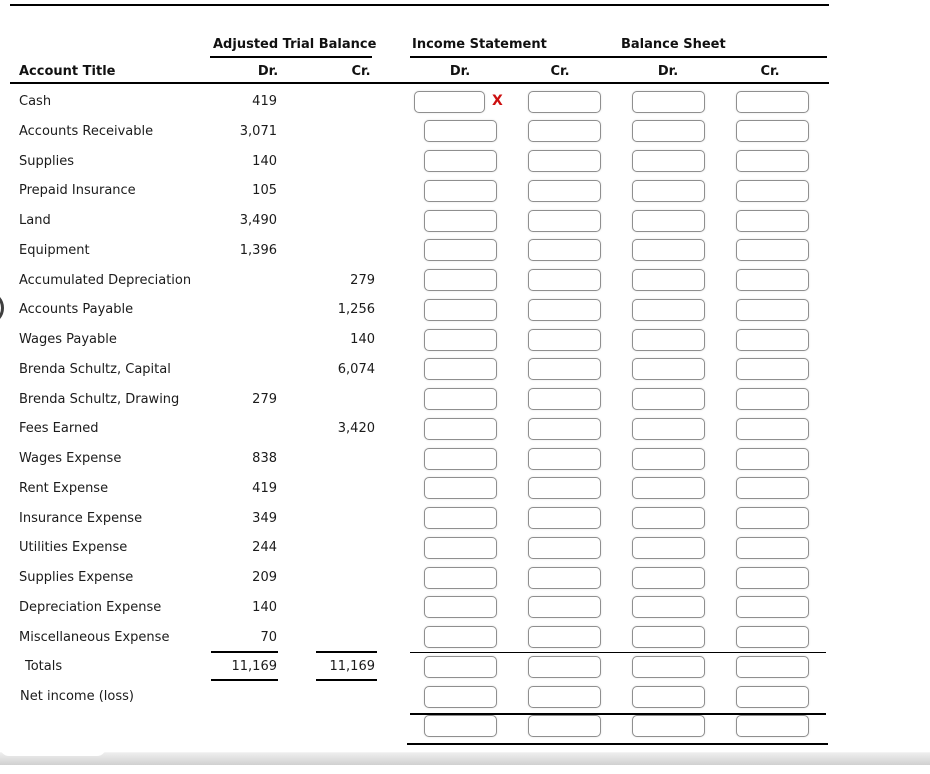  What do you see at coordinates (264, 161) in the screenshot?
I see `atb-dr-value: 140` at bounding box center [264, 161].